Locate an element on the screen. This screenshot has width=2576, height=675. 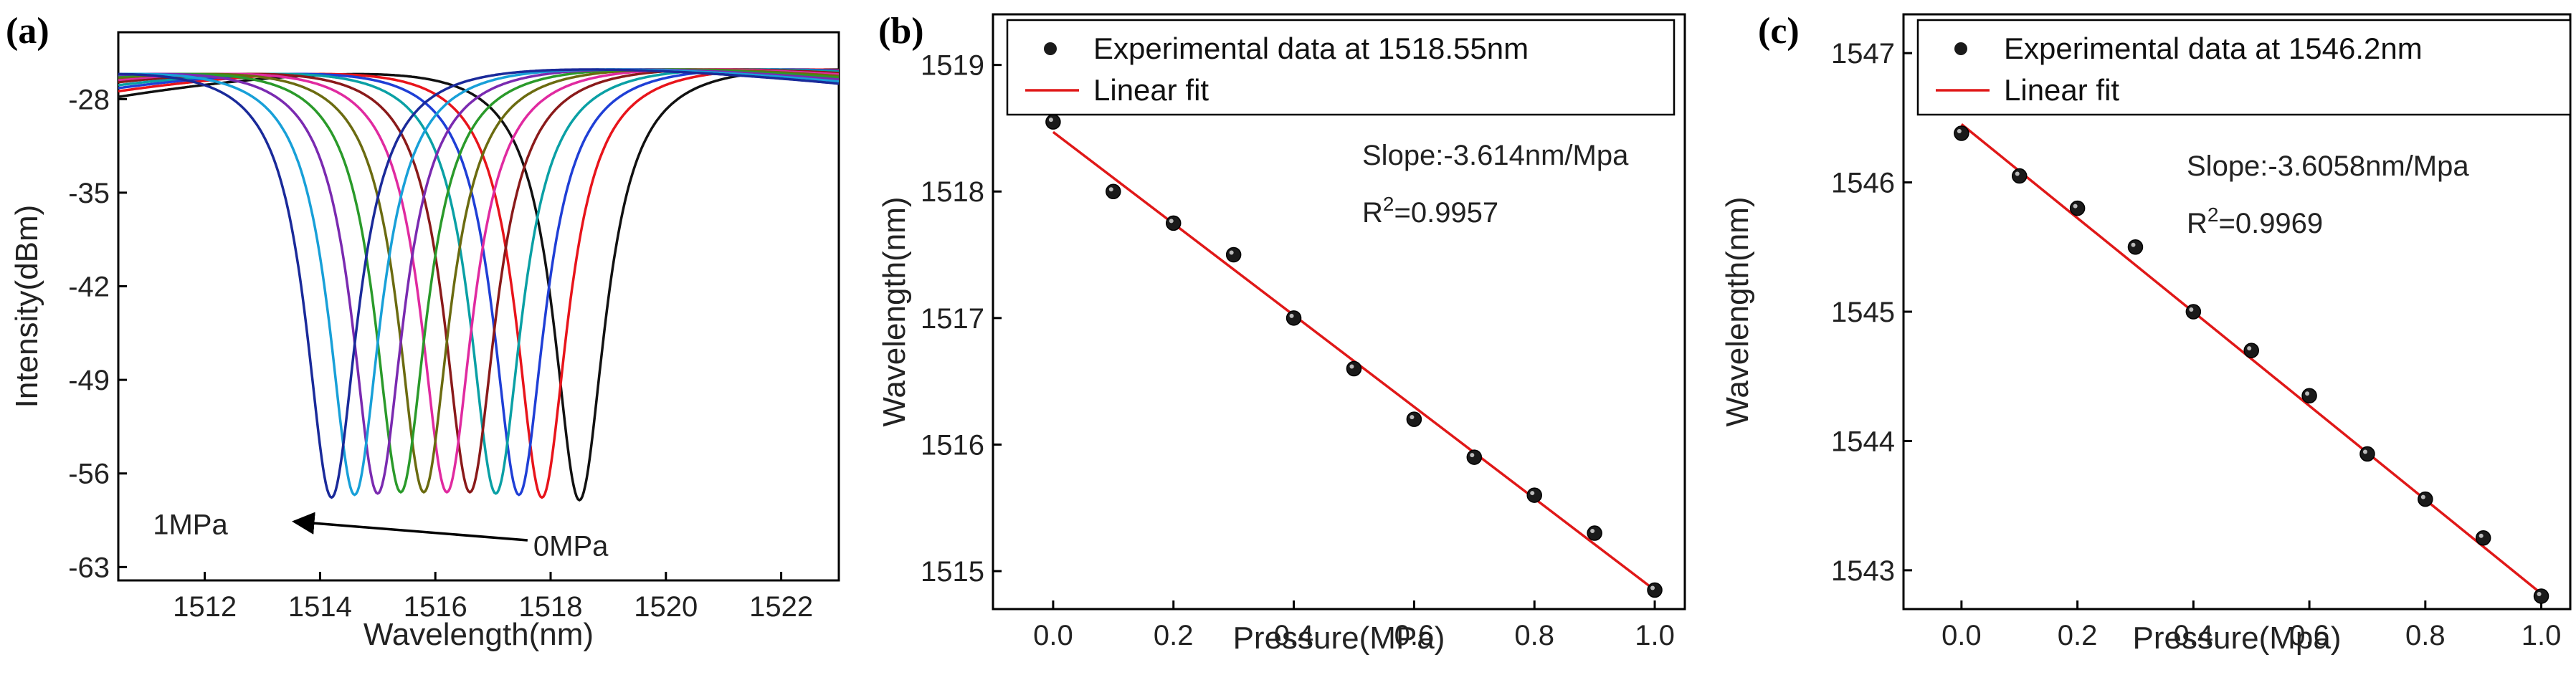
panel-label: (b) is located at coordinates (901, 31).